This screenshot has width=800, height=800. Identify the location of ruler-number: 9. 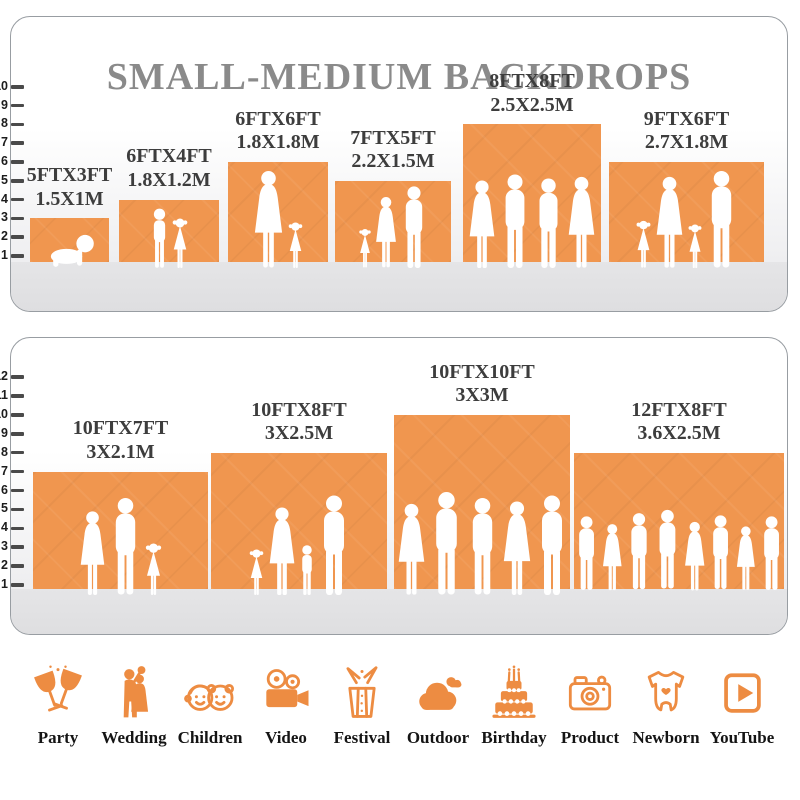
(4, 432).